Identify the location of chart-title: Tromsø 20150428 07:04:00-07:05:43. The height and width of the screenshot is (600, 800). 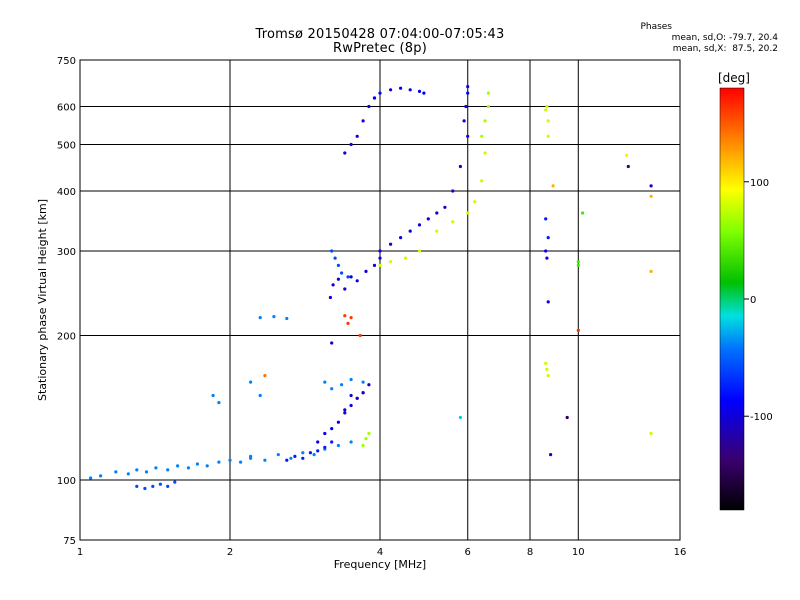
(380, 34).